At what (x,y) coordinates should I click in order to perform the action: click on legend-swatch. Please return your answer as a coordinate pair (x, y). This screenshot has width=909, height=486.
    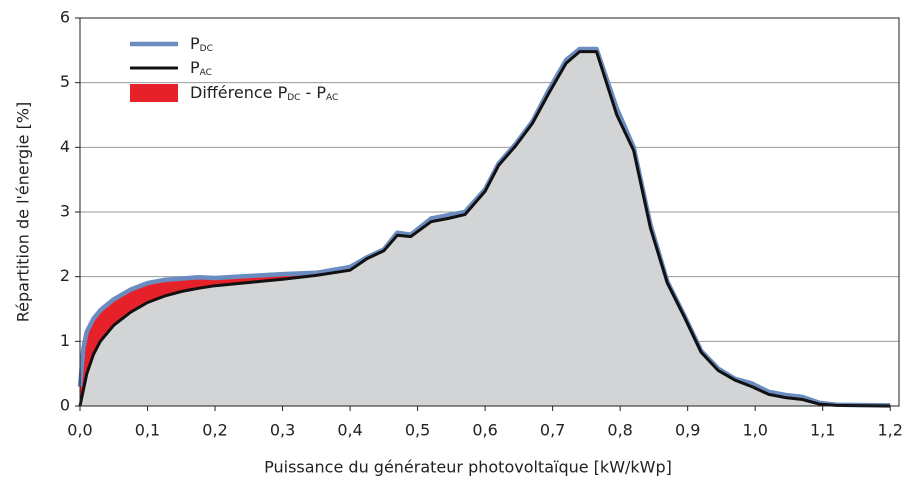
    Looking at the image, I should click on (154, 93).